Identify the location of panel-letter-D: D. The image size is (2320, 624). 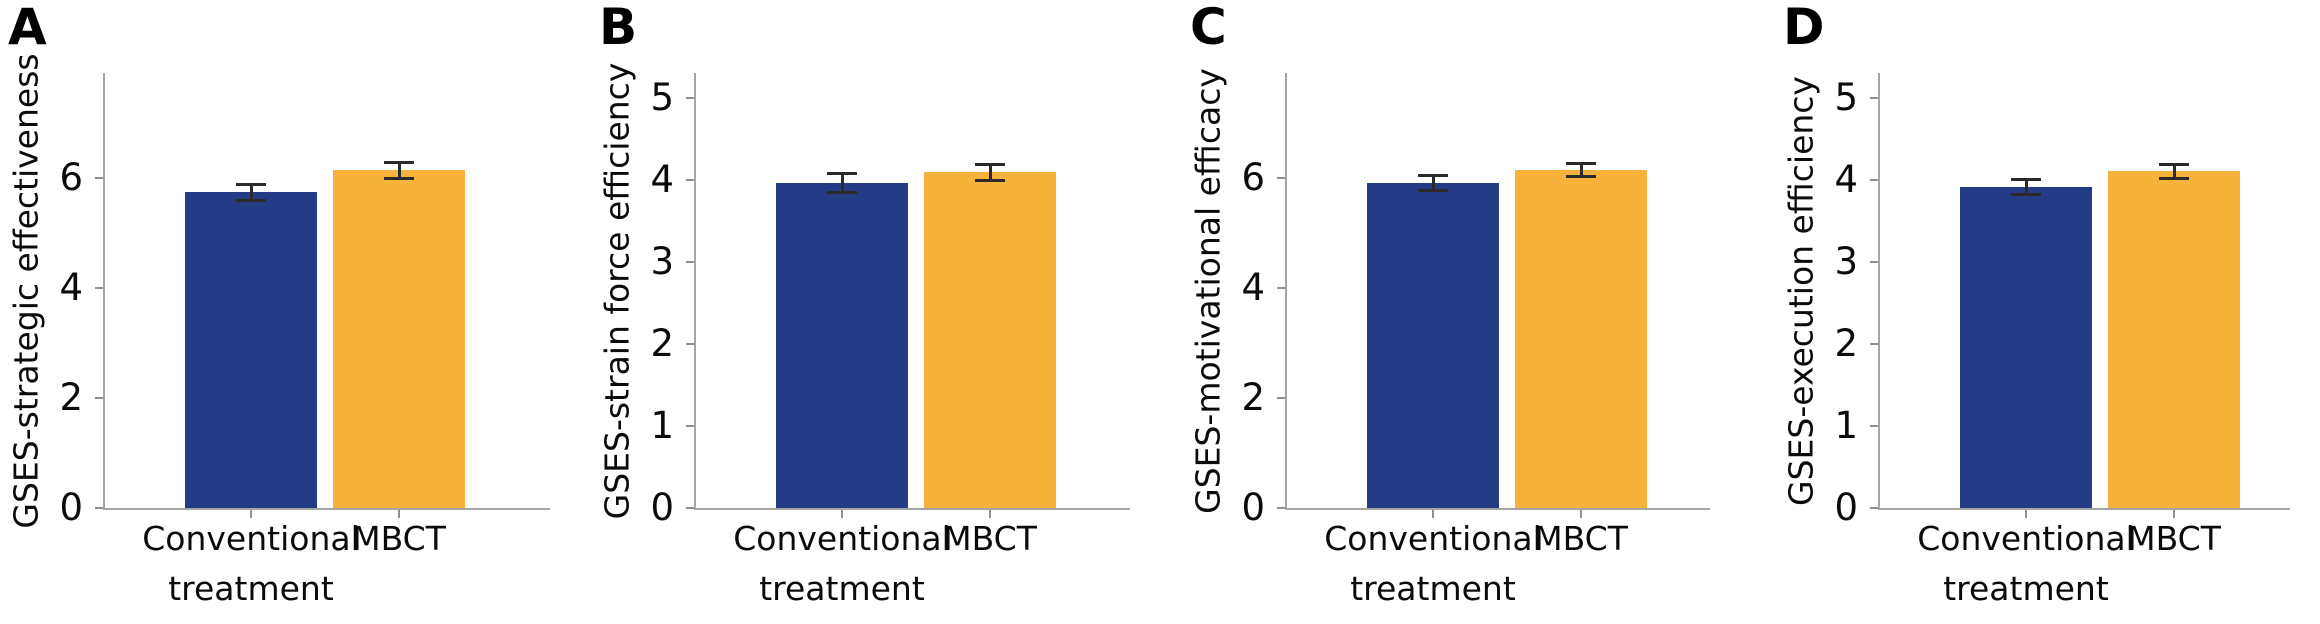
(1804, 28).